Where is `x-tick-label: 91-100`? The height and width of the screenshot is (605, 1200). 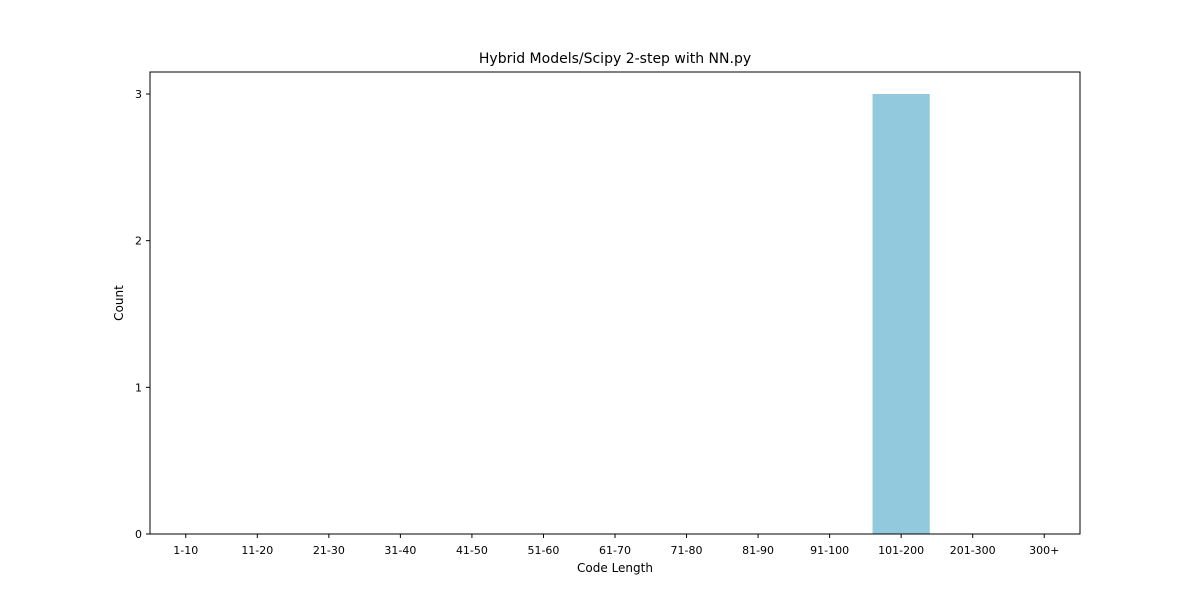
x-tick-label: 91-100 is located at coordinates (829, 550).